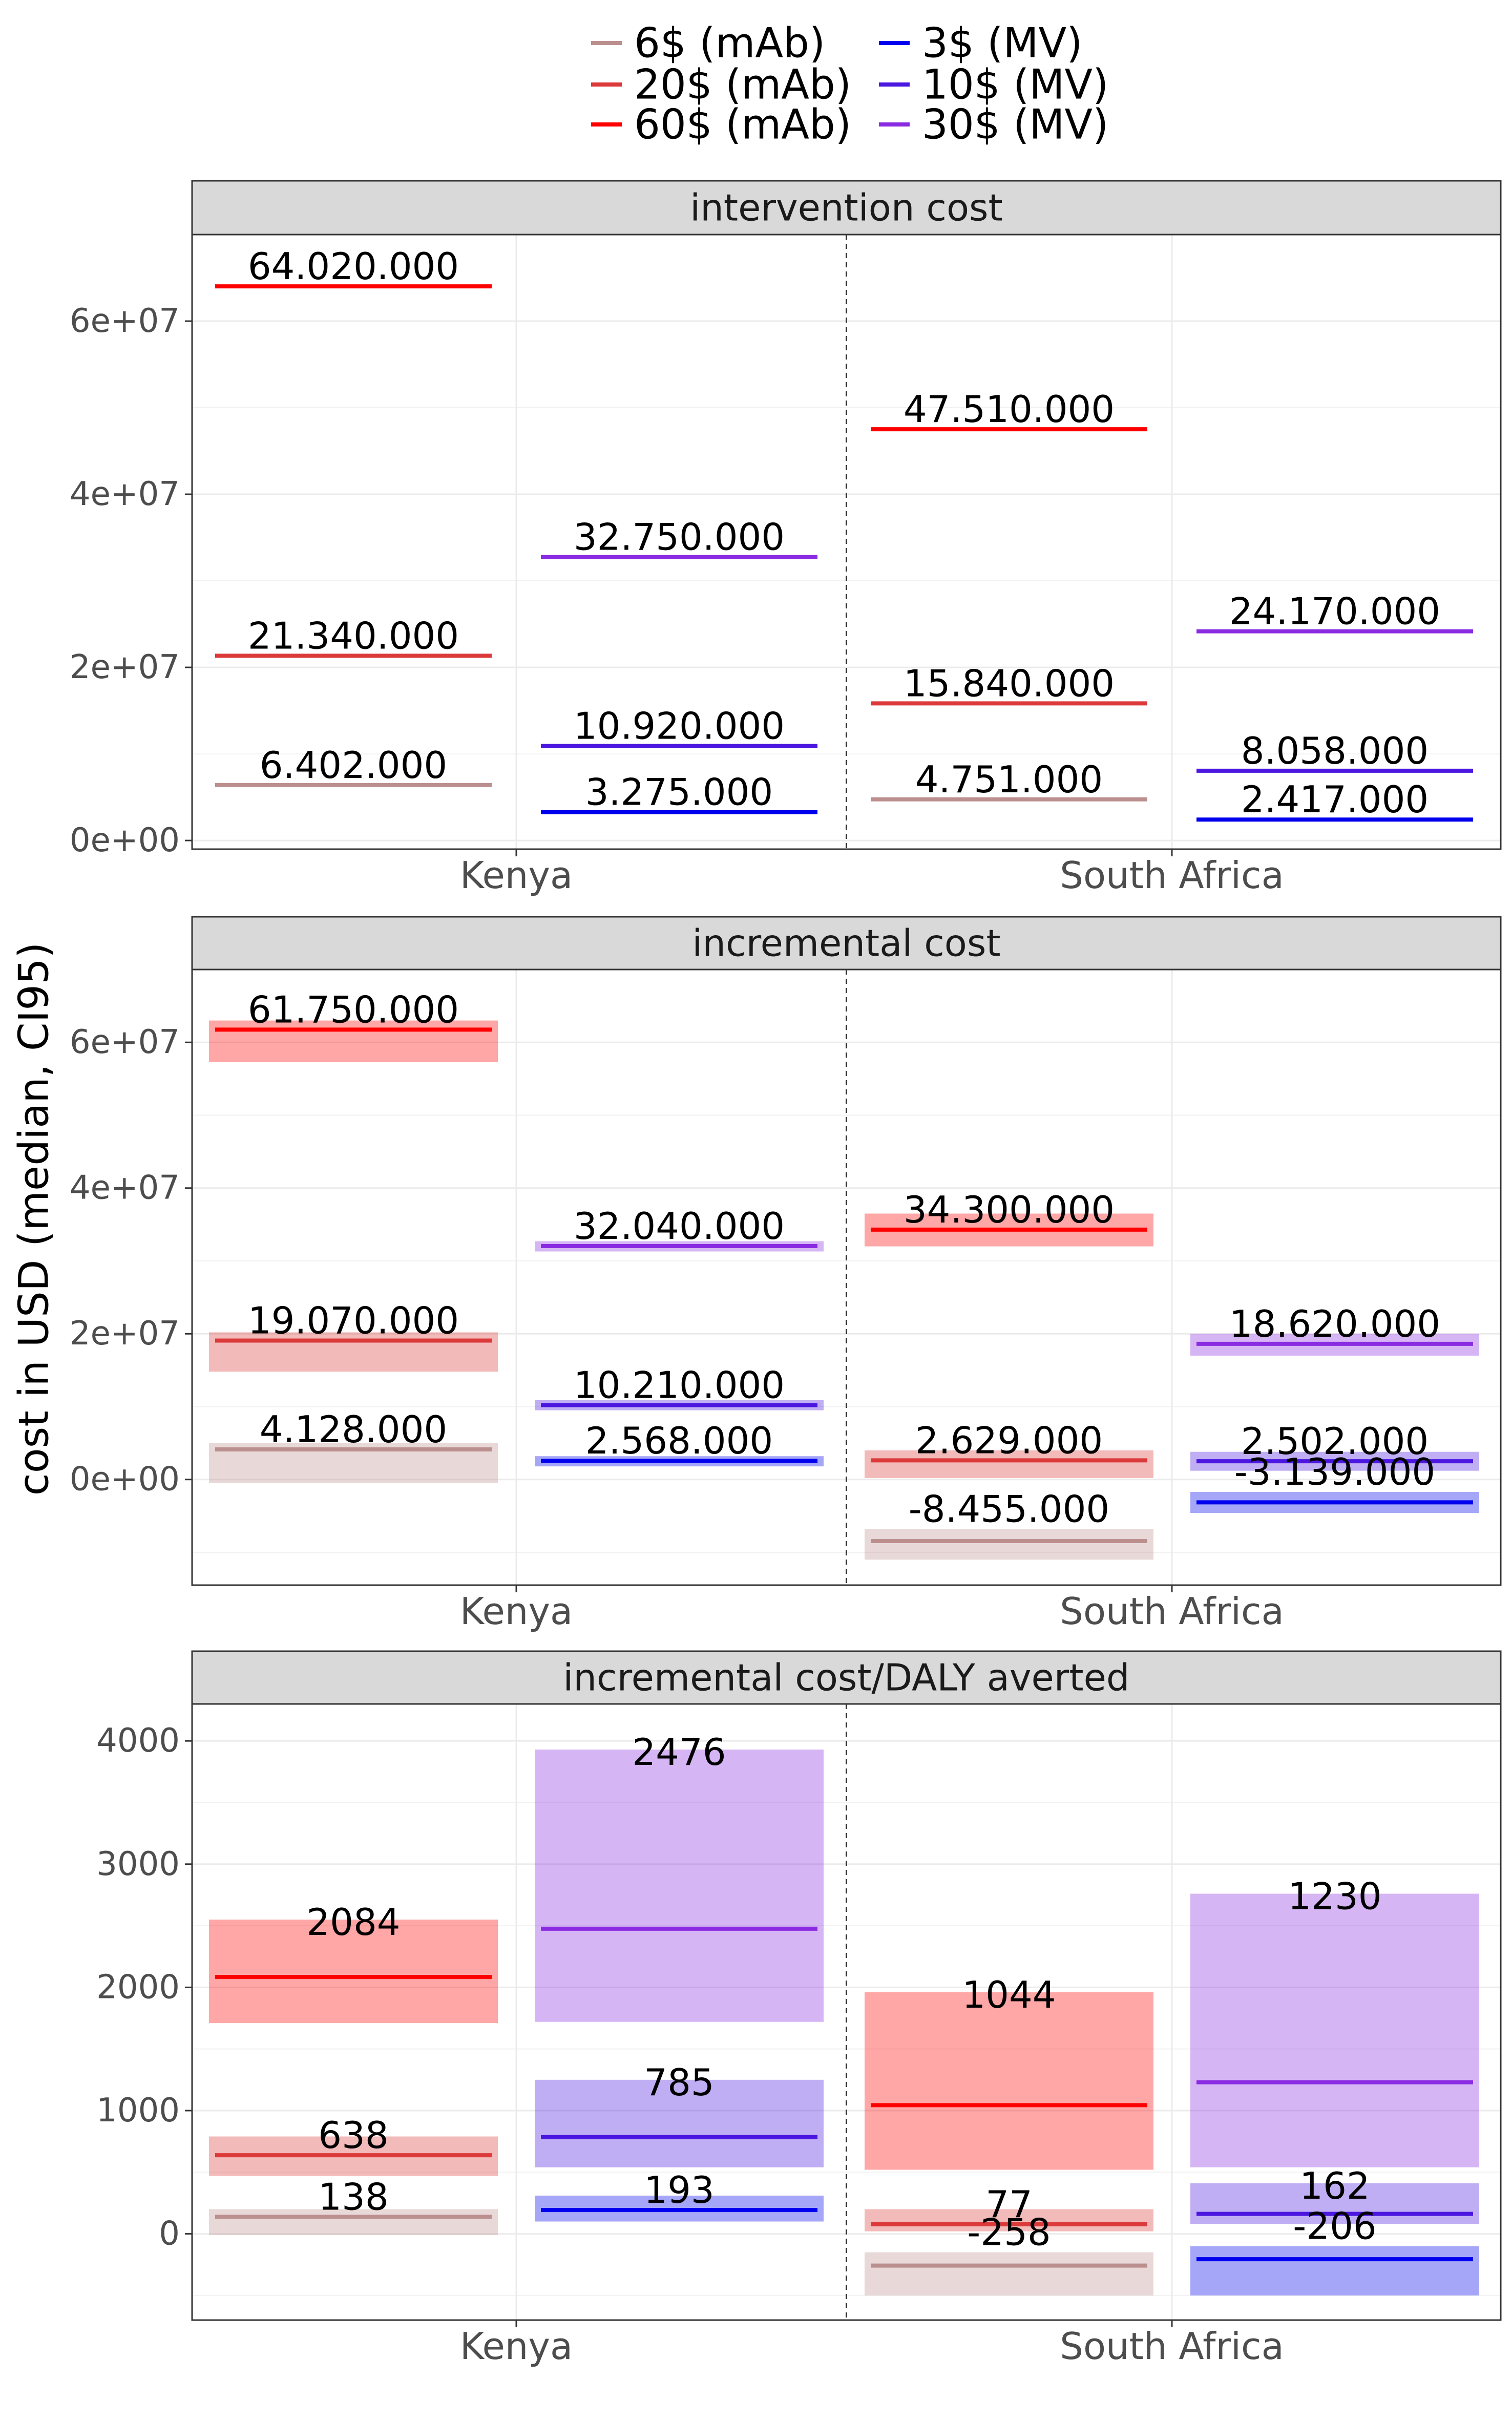  I want to click on data-label: 785, so click(679, 2082).